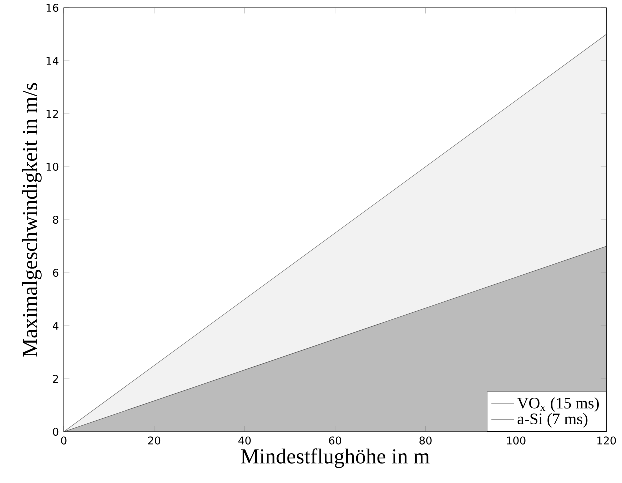 This screenshot has width=622, height=483. Describe the element at coordinates (64, 440) in the screenshot. I see `x-tick-label: 0` at that location.